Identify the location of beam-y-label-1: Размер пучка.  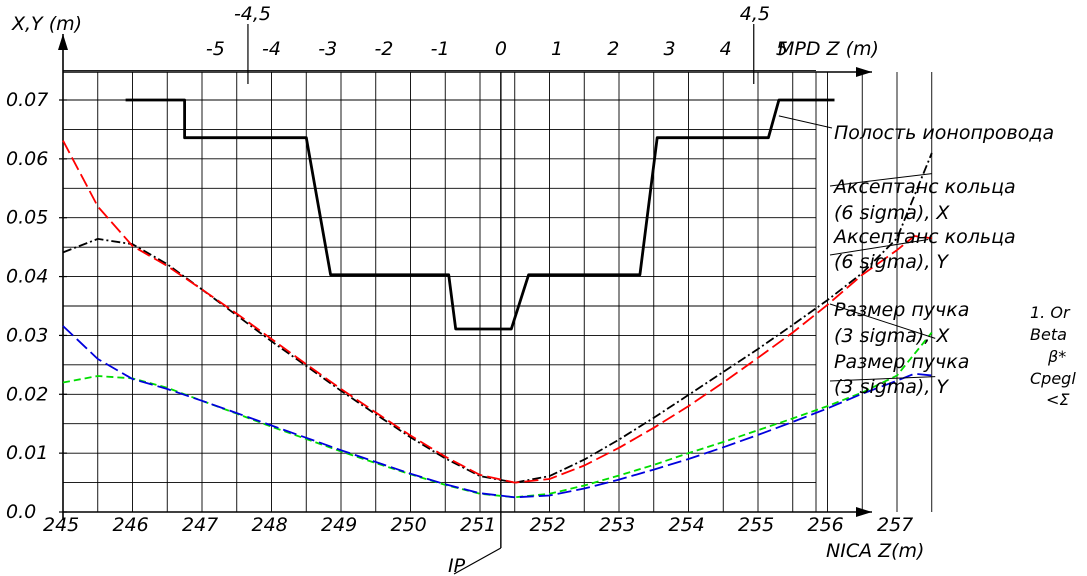
(901, 362).